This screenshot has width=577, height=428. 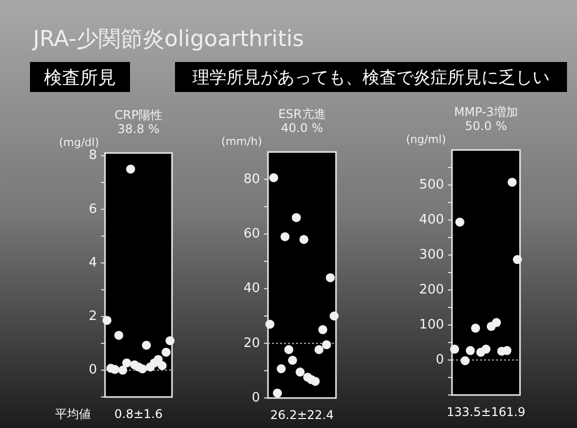 What do you see at coordinates (486, 412) in the screenshot?
I see `text: 133.5±161.9` at bounding box center [486, 412].